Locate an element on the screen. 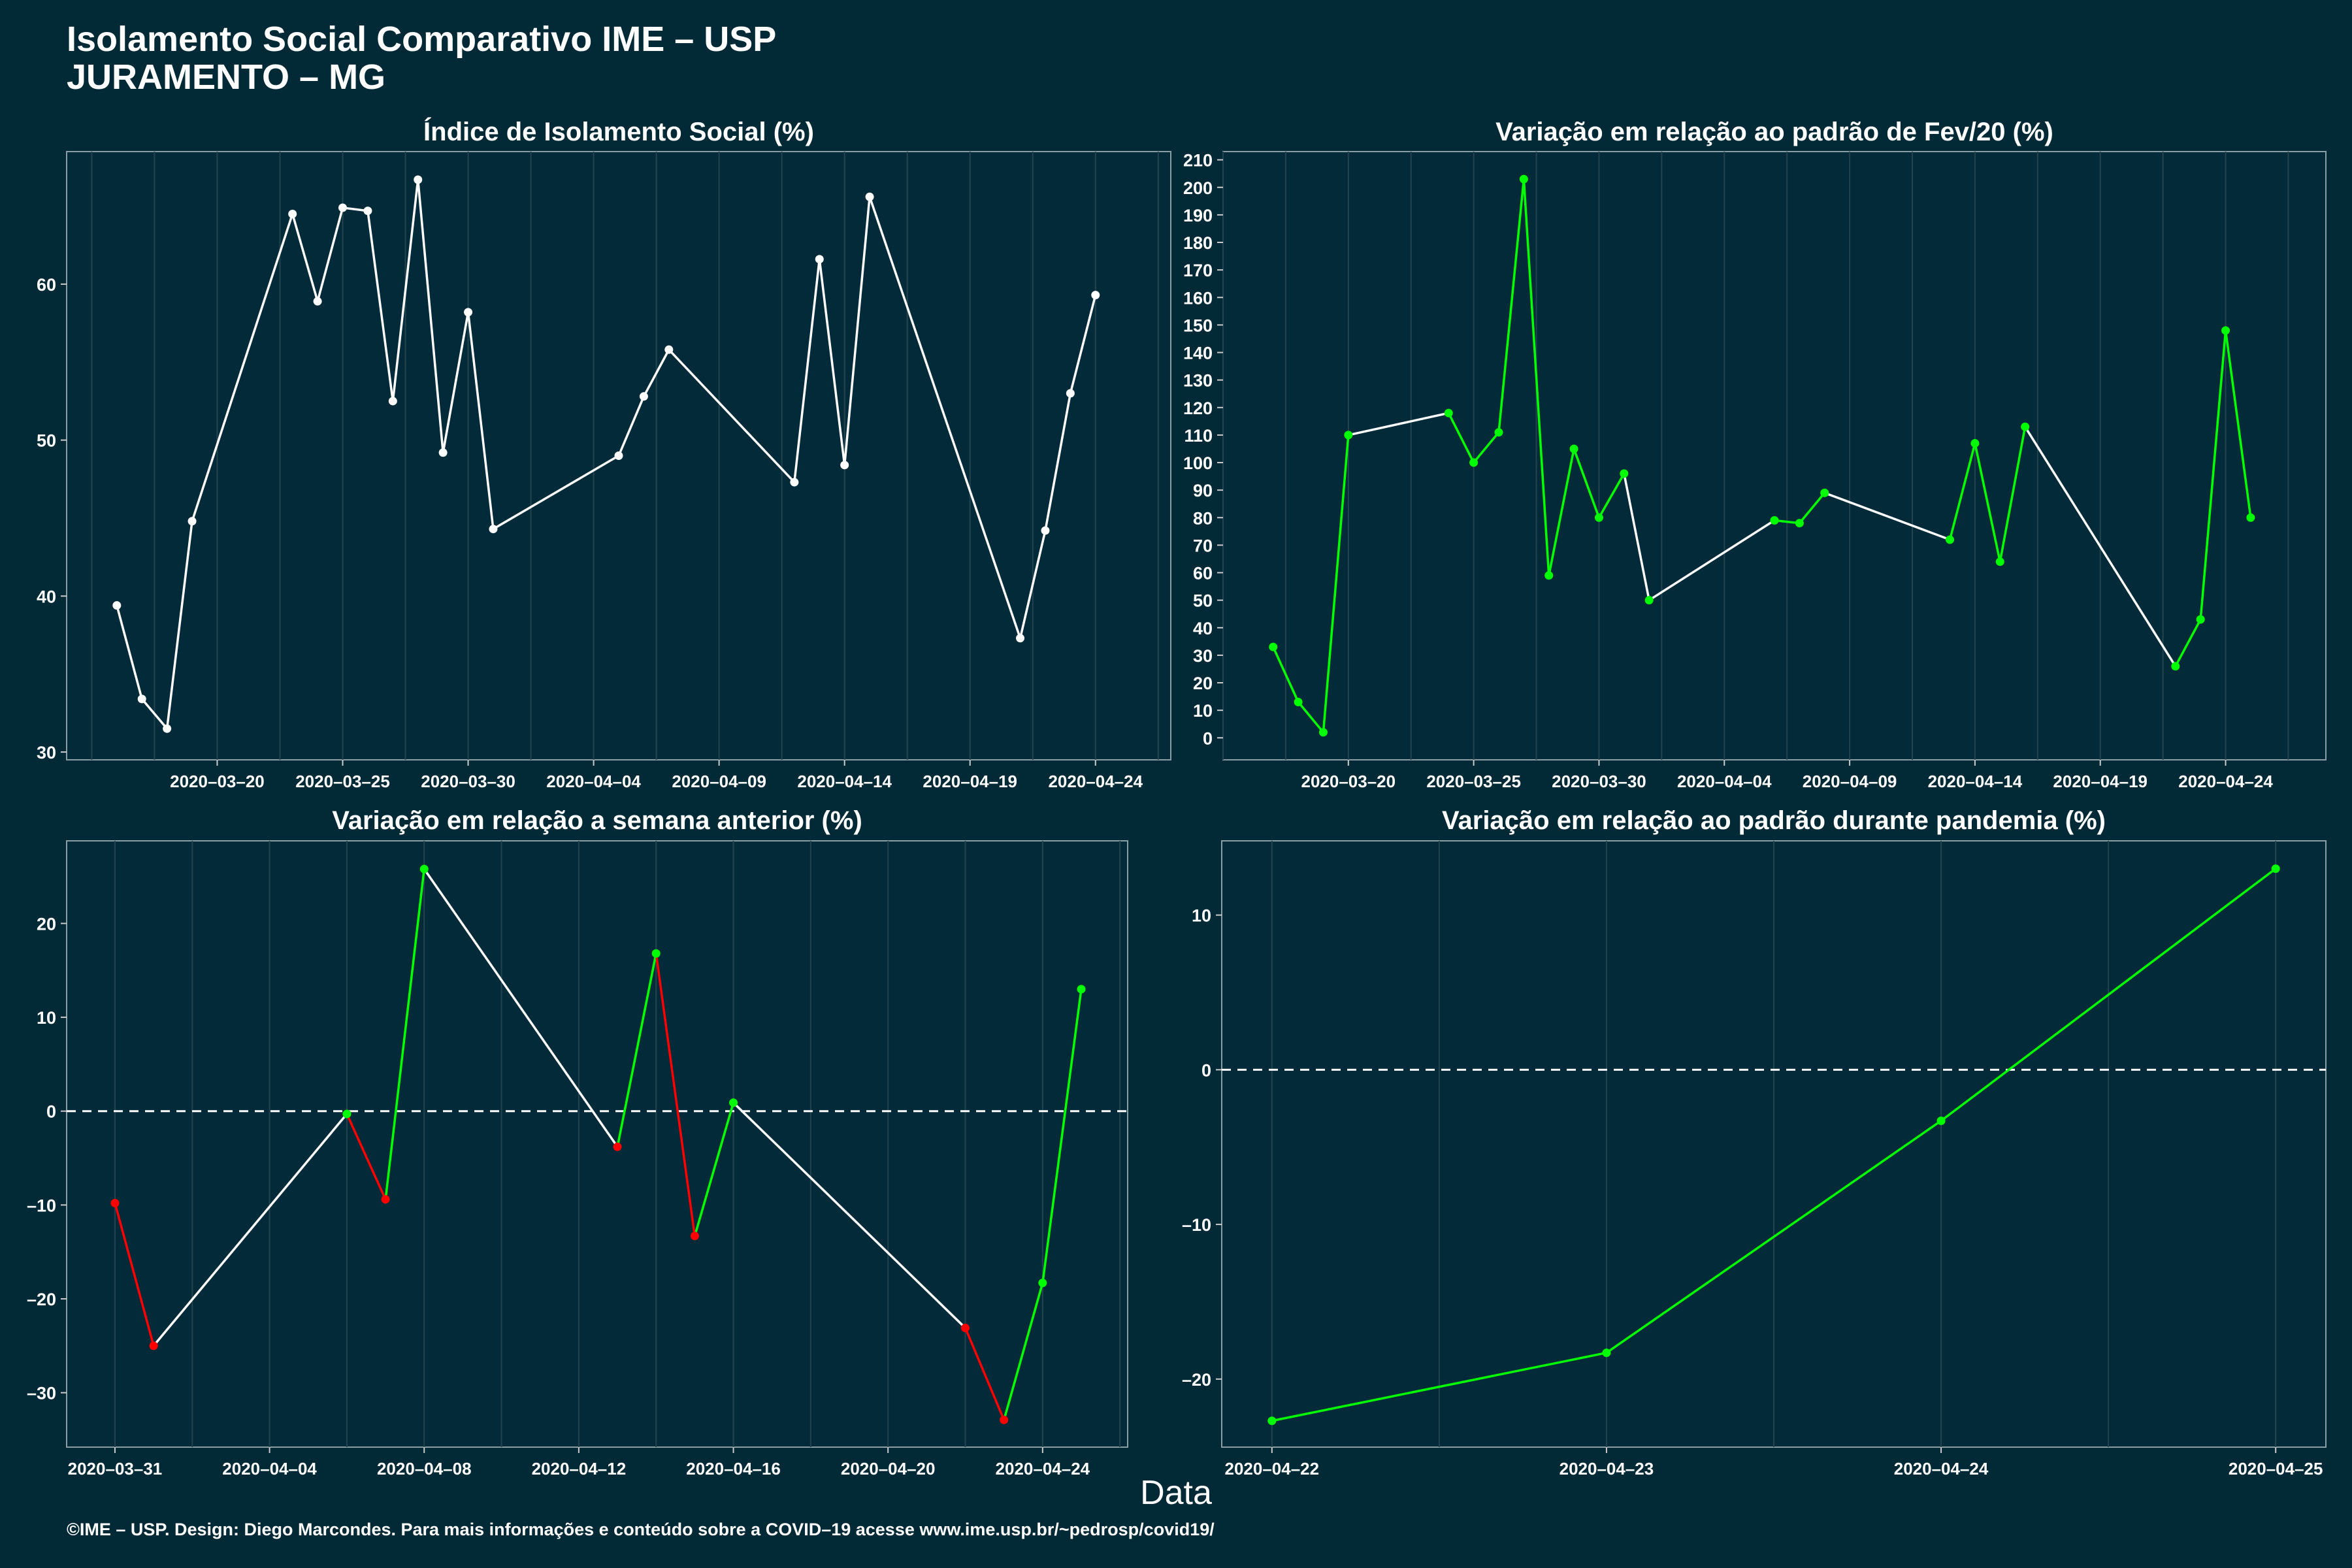 The width and height of the screenshot is (2352, 1568). y-tick-label: 110 is located at coordinates (1198, 436).